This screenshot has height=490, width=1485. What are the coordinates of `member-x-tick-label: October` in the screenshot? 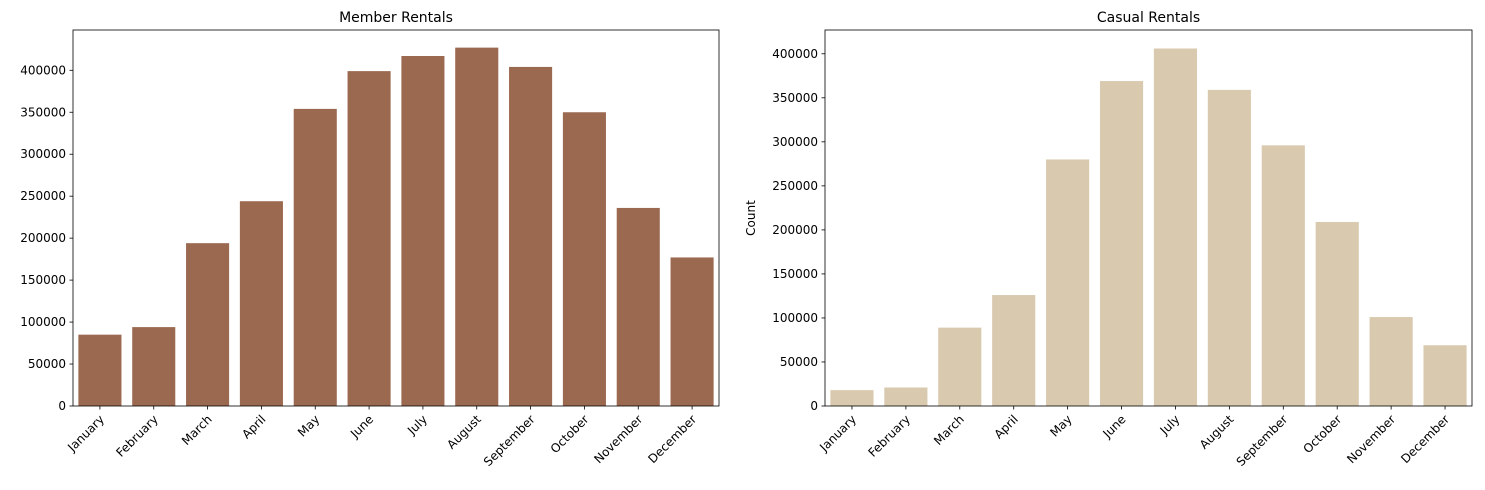 It's located at (570, 434).